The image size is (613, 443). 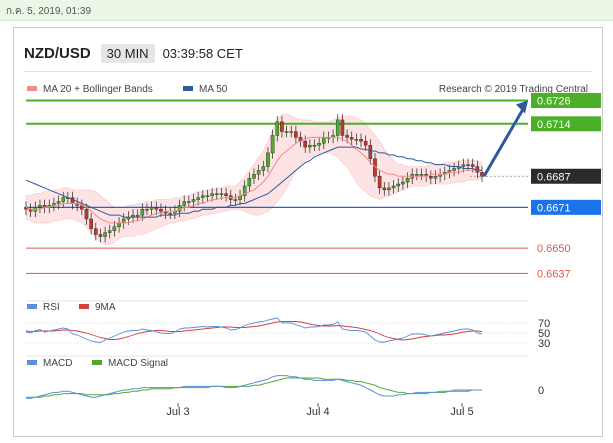 What do you see at coordinates (554, 274) in the screenshot?
I see `level-label-0.6637: 0.6637` at bounding box center [554, 274].